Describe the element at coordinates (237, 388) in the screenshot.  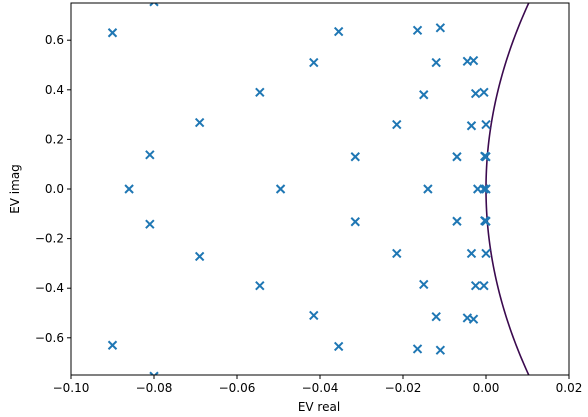
I see `x-tick-label: −0.06` at that location.